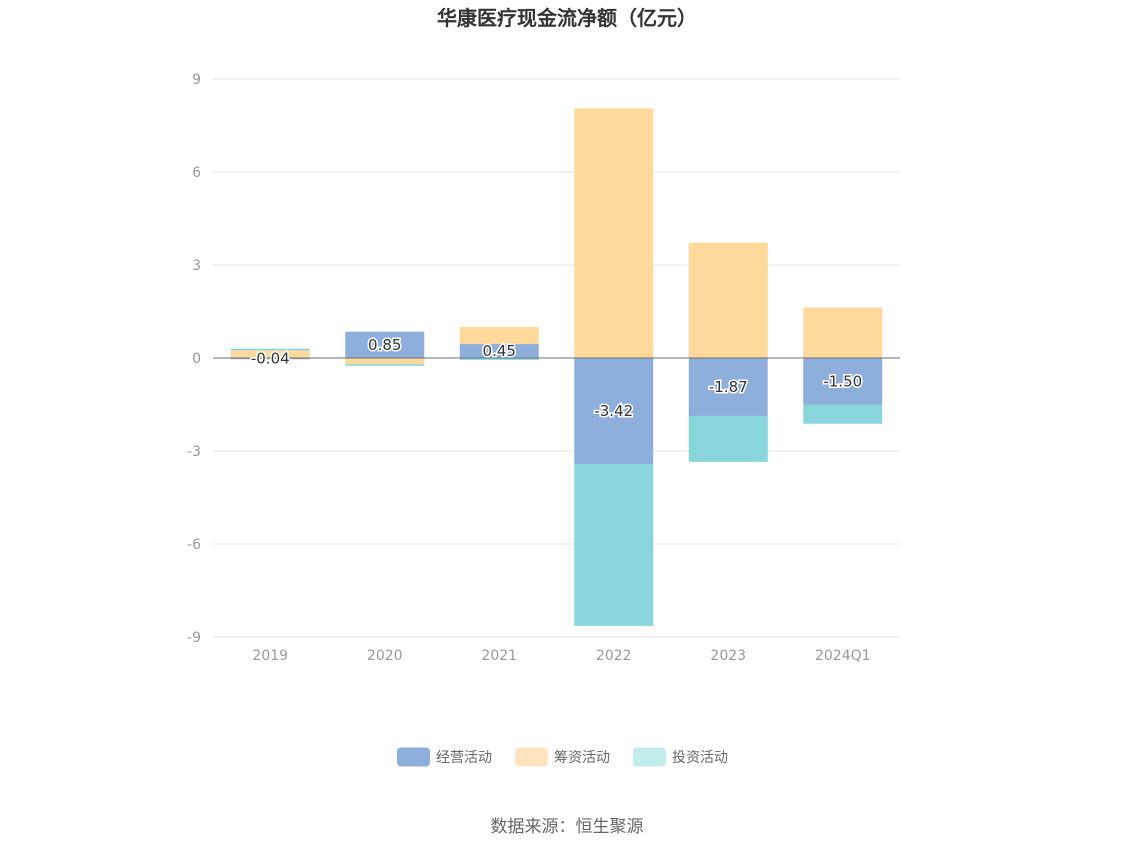 This screenshot has height=849, width=1134. I want to click on x-tick-label: 2022, so click(614, 656).